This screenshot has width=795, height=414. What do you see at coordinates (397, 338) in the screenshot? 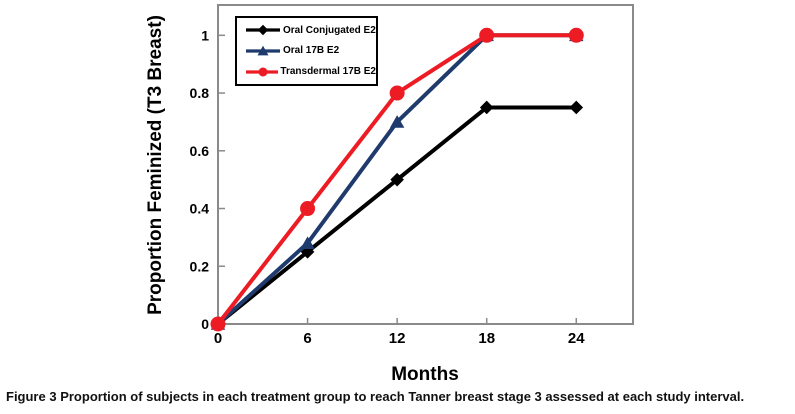
I see `x-tick-label: 12` at bounding box center [397, 338].